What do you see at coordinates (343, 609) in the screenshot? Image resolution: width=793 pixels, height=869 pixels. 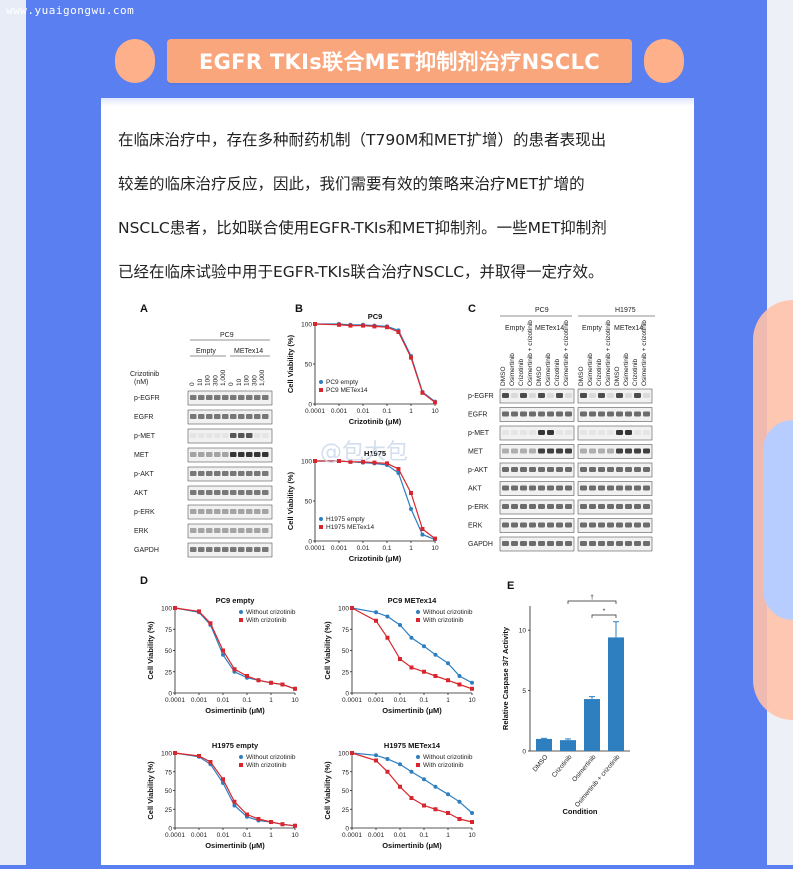 I see `y-tick-label: 100` at bounding box center [343, 609].